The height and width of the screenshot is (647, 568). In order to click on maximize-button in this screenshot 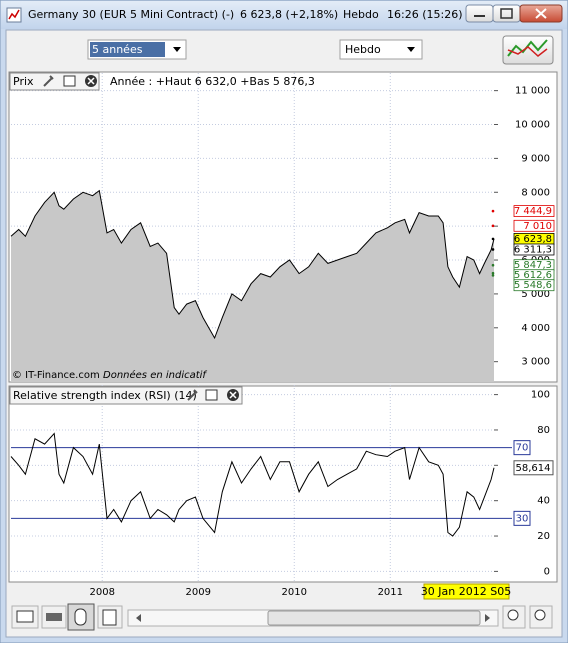, I will do `click(506, 13)`.